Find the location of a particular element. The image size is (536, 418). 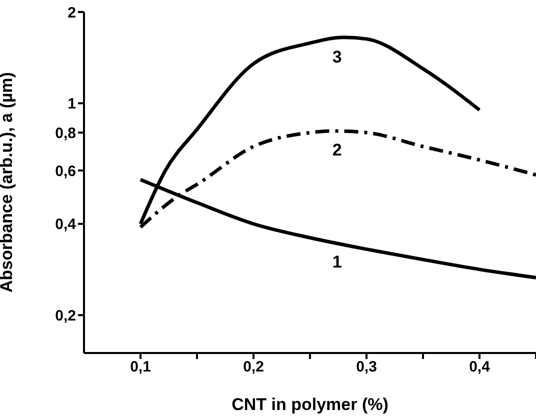

x-tick-label: 0,1 is located at coordinates (140, 367).